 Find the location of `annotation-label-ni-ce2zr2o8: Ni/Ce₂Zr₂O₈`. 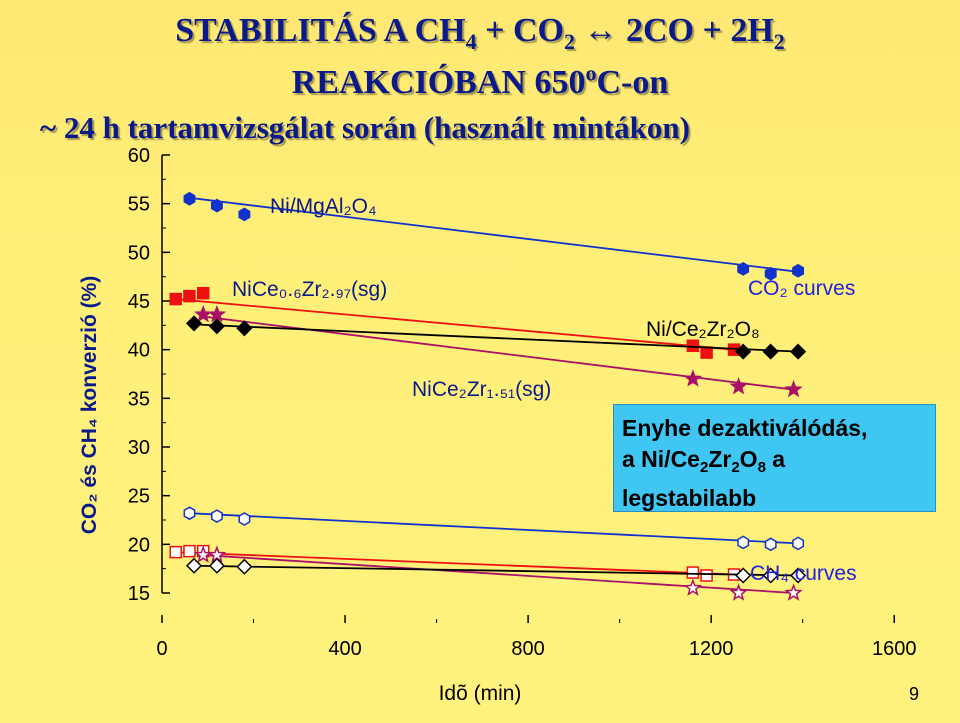

annotation-label-ni-ce2zr2o8: Ni/Ce₂Zr₂O₈ is located at coordinates (703, 329).